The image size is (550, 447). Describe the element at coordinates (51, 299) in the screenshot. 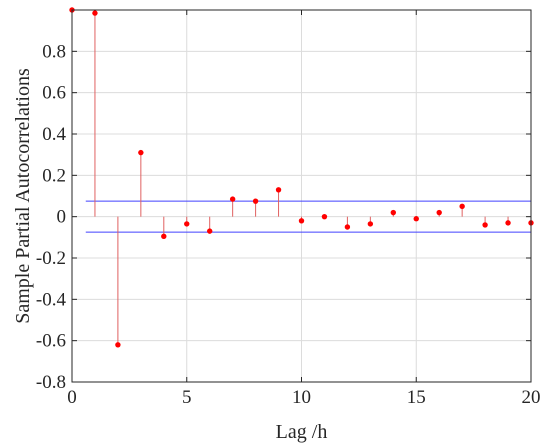

I see `y-tick-label: -0.4` at that location.